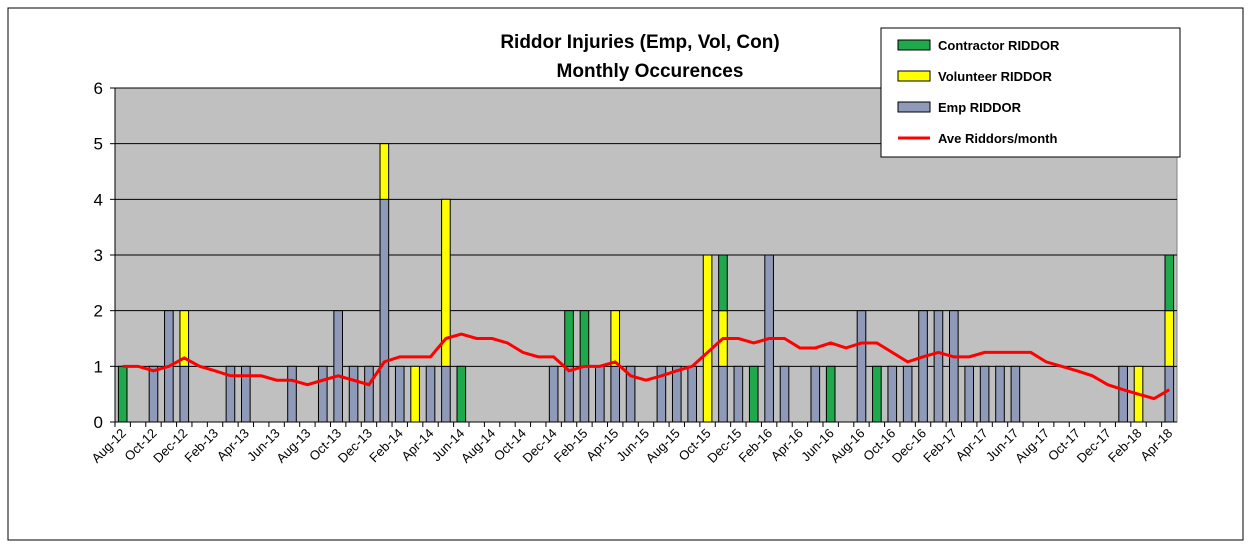  What do you see at coordinates (646, 366) in the screenshot?
I see `line` at bounding box center [646, 366].